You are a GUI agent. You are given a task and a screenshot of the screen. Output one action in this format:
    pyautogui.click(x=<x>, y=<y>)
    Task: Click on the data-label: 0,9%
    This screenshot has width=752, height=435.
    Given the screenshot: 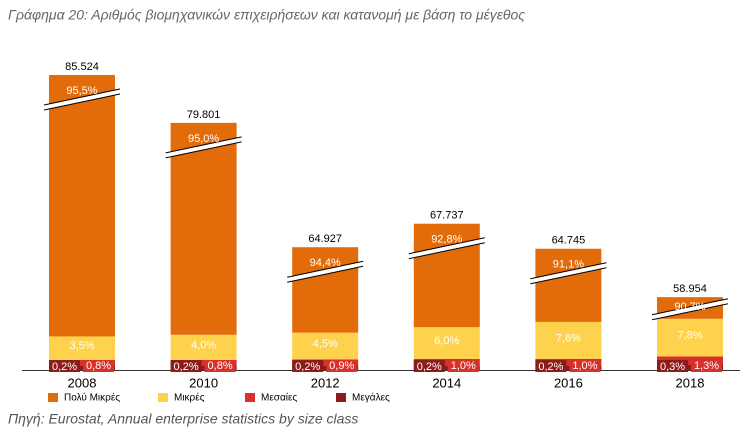 What is the action you would take?
    pyautogui.click(x=341, y=366)
    